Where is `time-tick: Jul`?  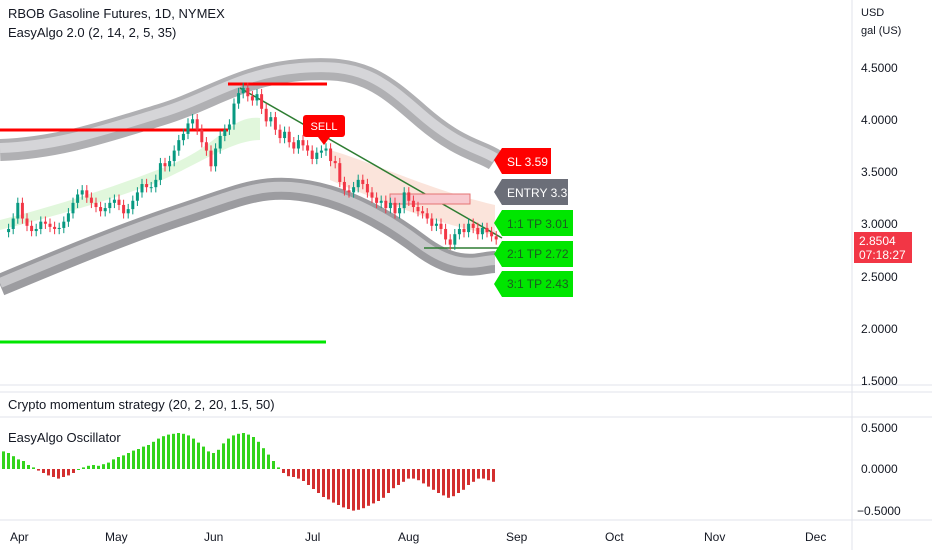
time-tick: Jul is located at coordinates (312, 537).